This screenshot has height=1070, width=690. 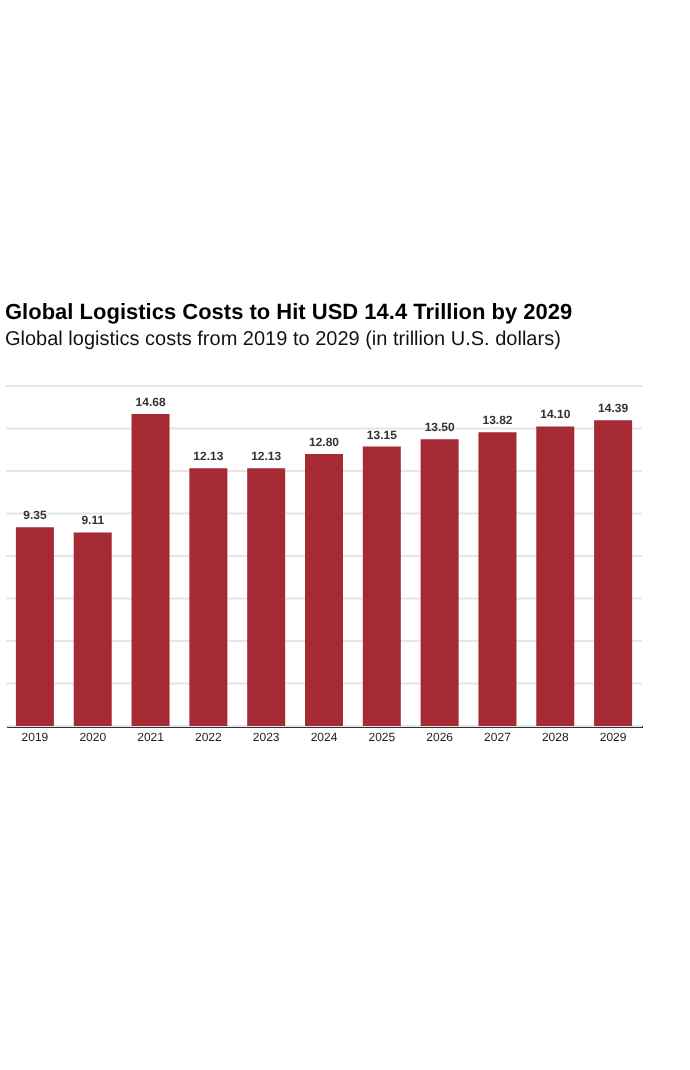 I want to click on chart-subtitle: Global logistics costs from 2019 to 2029 (in trillion U.S. dollars), so click(x=283, y=340).